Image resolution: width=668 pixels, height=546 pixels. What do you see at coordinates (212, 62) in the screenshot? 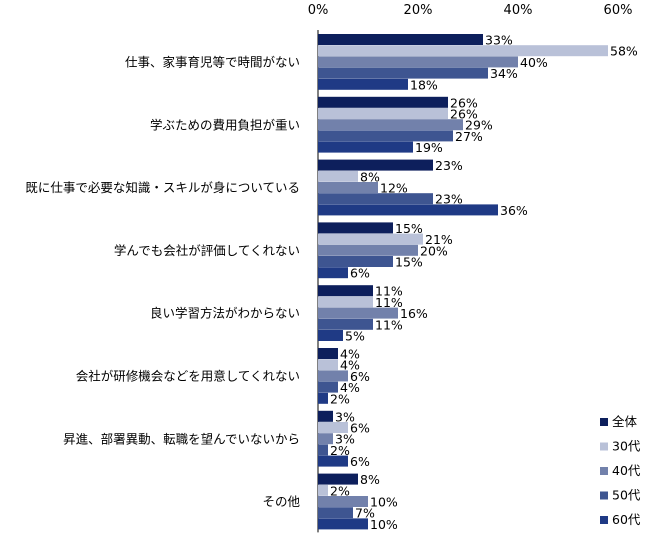
I see `category-label: 仕事、家事育児等で時間がない` at bounding box center [212, 62].